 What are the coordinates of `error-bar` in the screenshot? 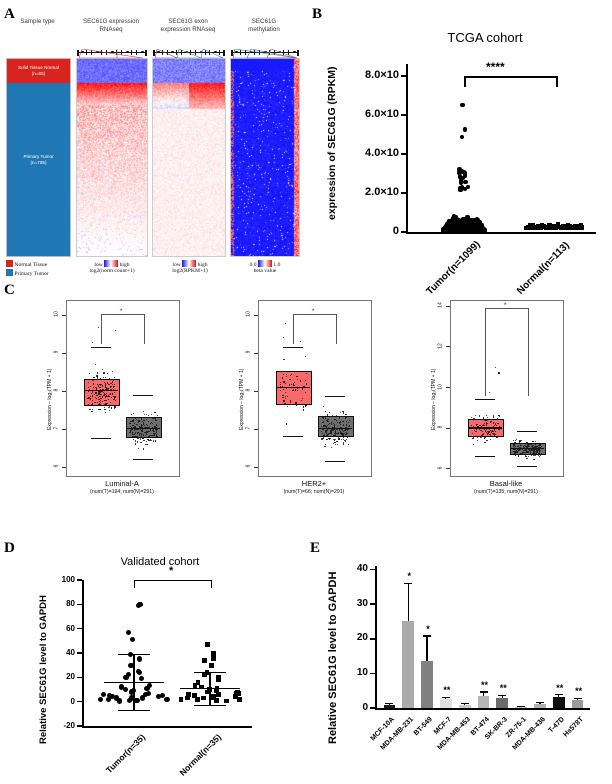 It's located at (446, 698).